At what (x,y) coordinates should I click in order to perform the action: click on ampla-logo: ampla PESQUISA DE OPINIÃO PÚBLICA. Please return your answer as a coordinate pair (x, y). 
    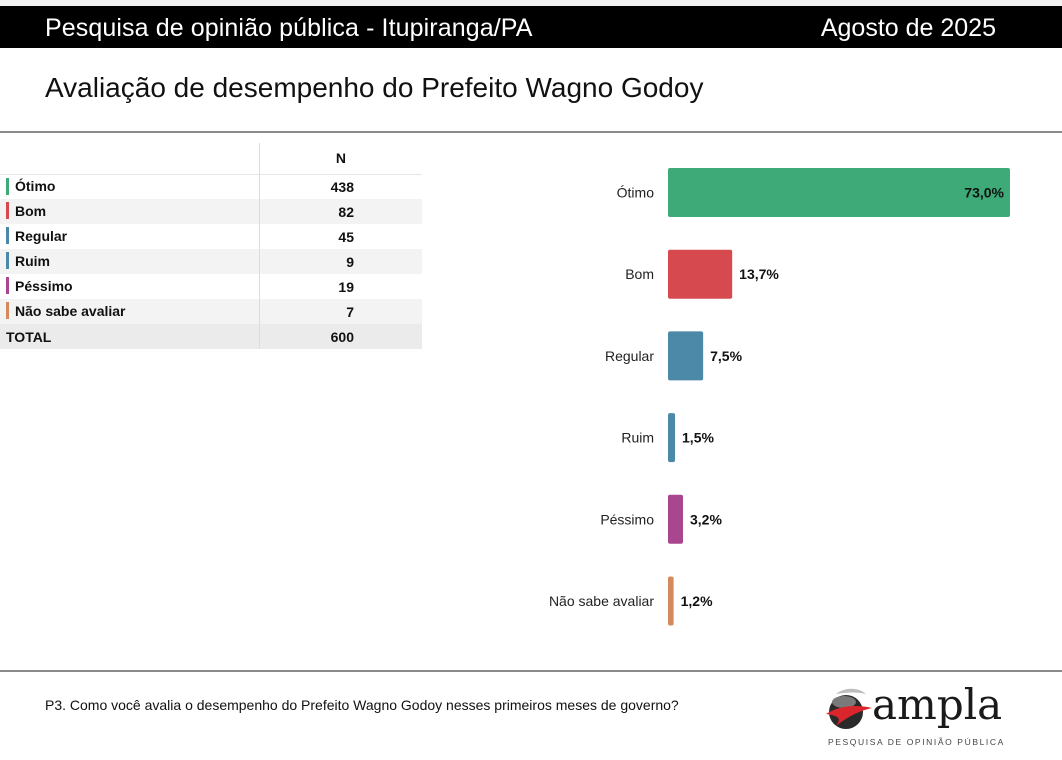
    Looking at the image, I should click on (922, 717).